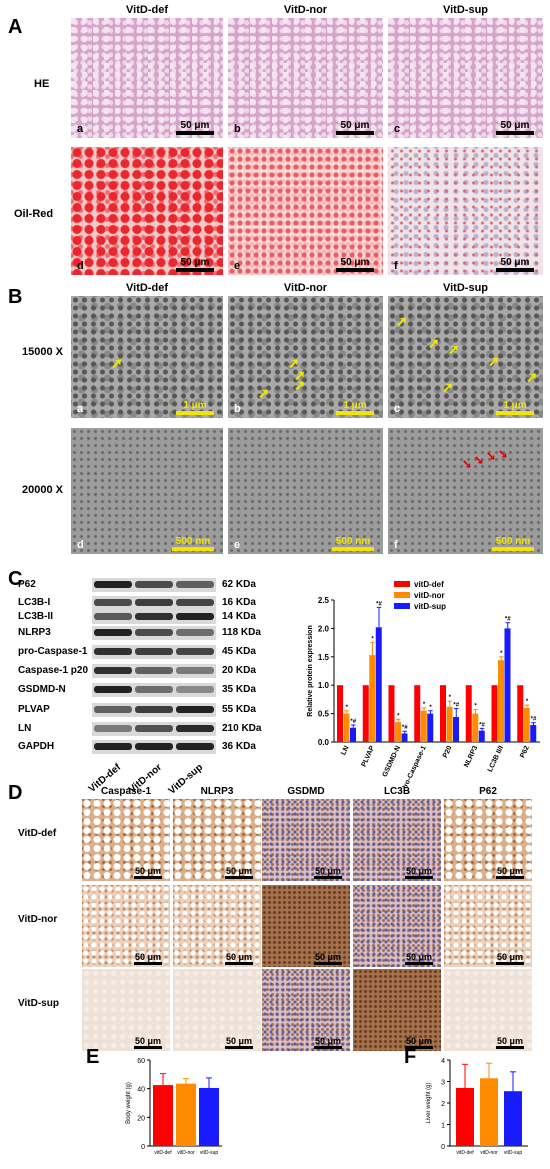 Image resolution: width=550 pixels, height=1169 pixels. What do you see at coordinates (324, 714) in the screenshot?
I see `y-tick-label: 0.5` at bounding box center [324, 714].